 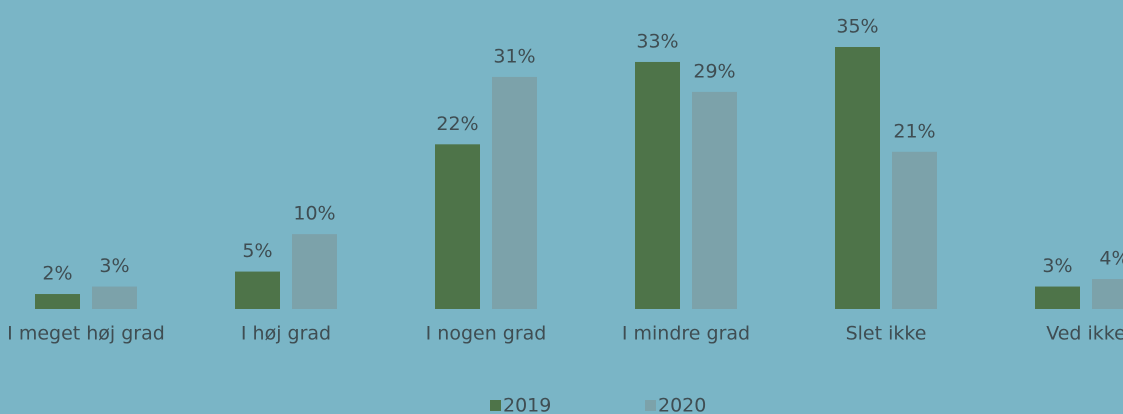 I want to click on value-label: 29%, so click(x=714, y=71).